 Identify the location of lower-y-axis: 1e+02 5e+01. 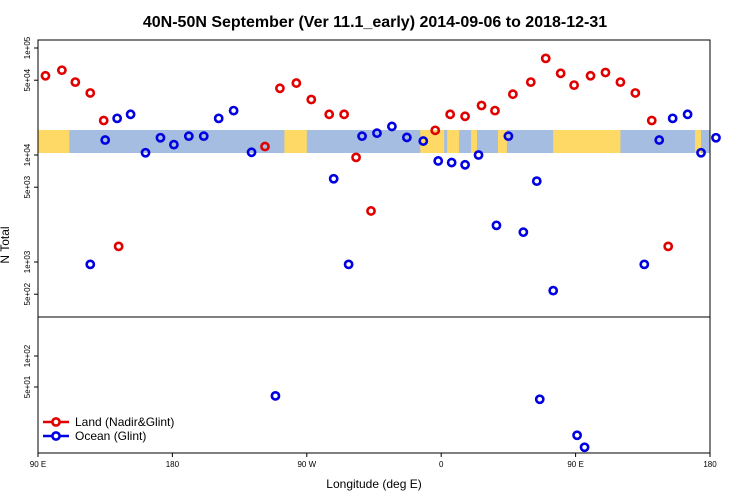
(30, 371).